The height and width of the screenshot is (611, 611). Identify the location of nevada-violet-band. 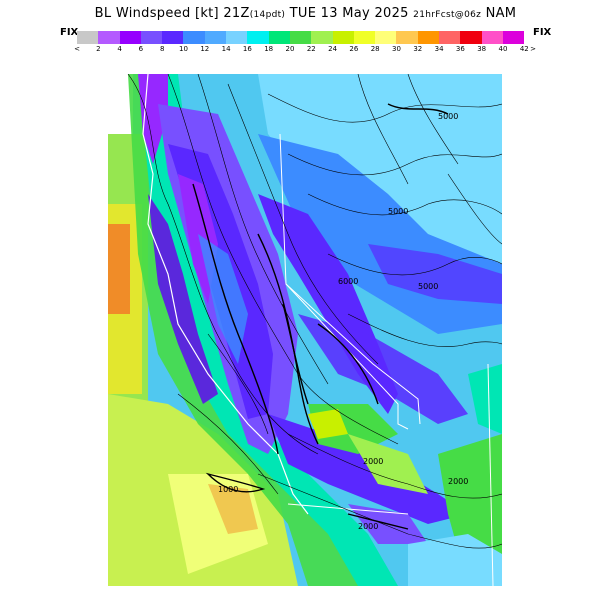
(435, 274).